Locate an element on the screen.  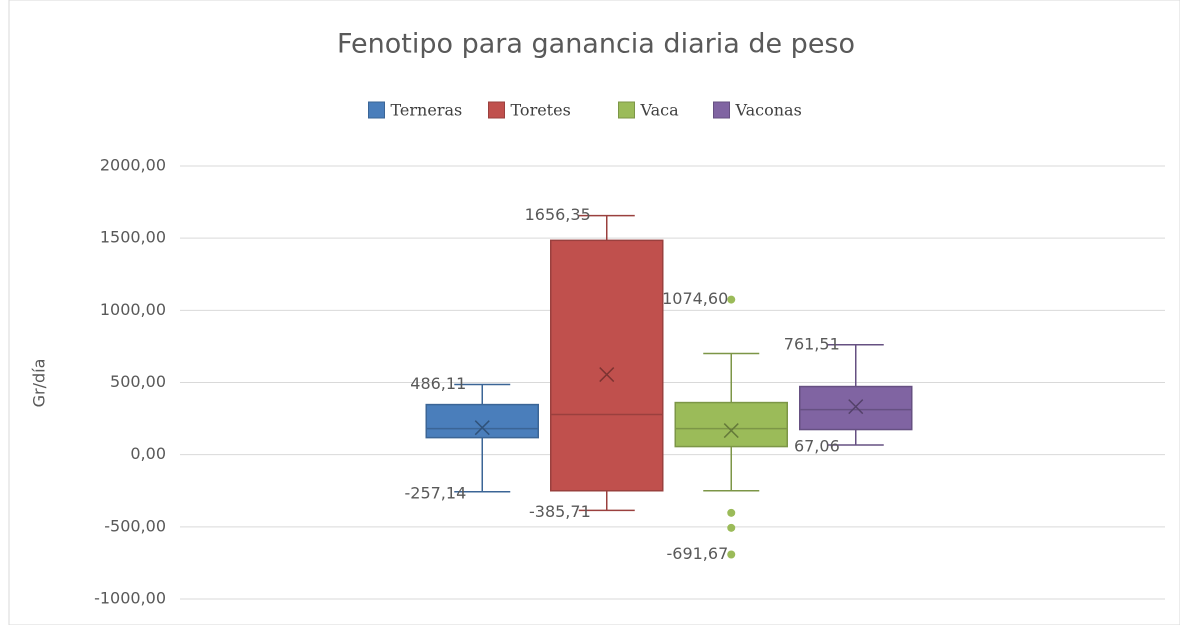
data-label: 67,06 is located at coordinates (817, 445).